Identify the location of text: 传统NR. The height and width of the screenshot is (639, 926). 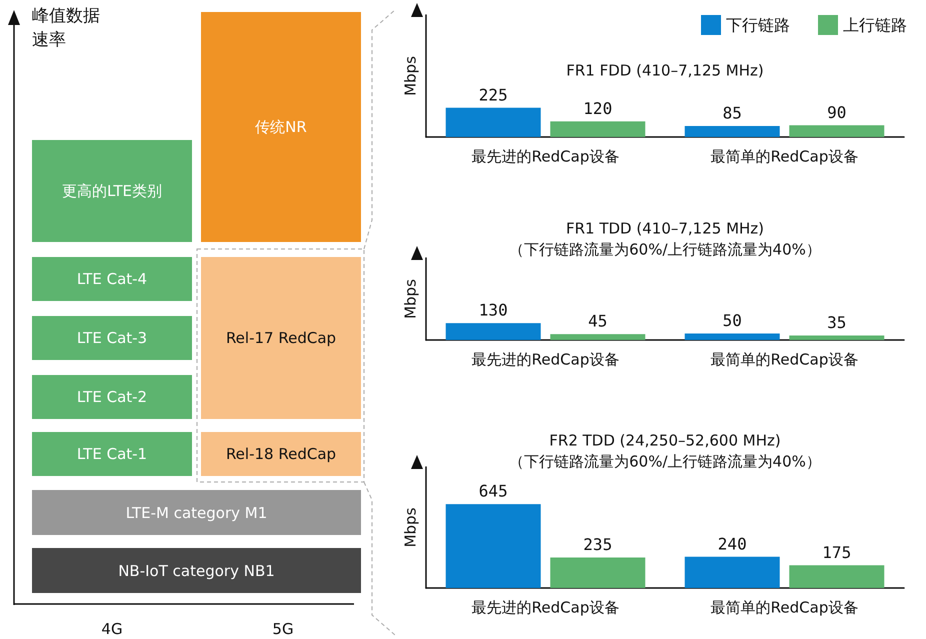
(281, 127).